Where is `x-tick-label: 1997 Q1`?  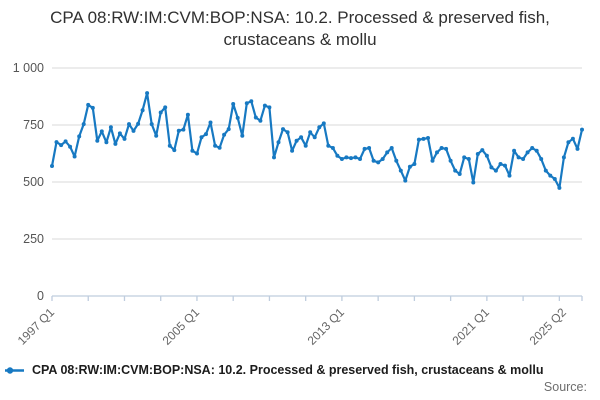
x-tick-label: 1997 Q1 is located at coordinates (36, 326).